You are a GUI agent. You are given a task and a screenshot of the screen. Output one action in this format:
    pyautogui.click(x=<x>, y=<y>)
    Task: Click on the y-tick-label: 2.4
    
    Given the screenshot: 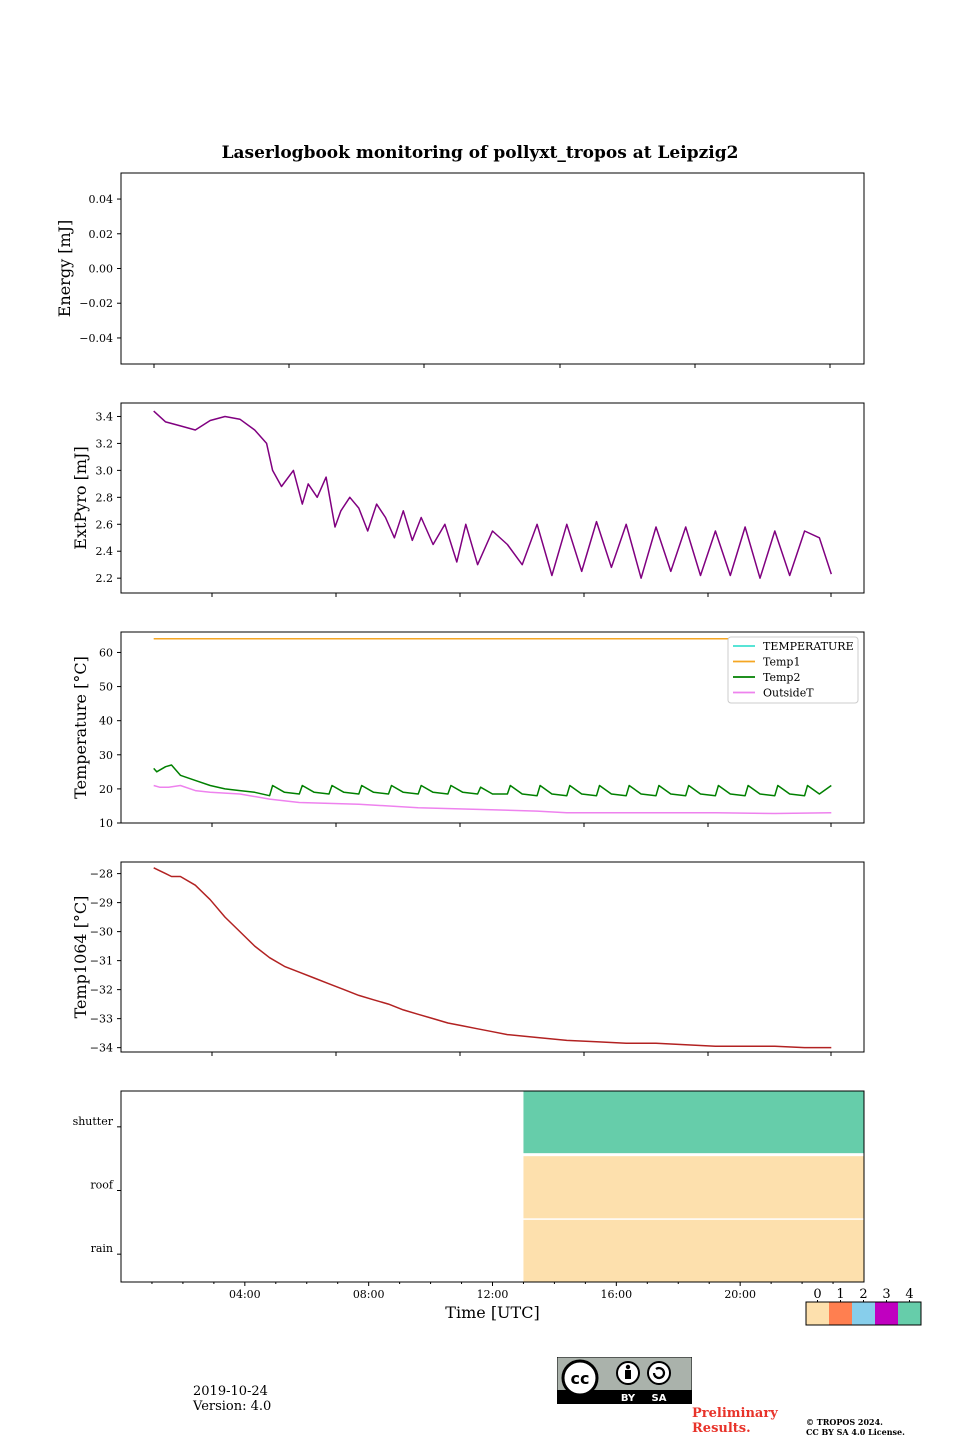 What is the action you would take?
    pyautogui.click(x=105, y=551)
    